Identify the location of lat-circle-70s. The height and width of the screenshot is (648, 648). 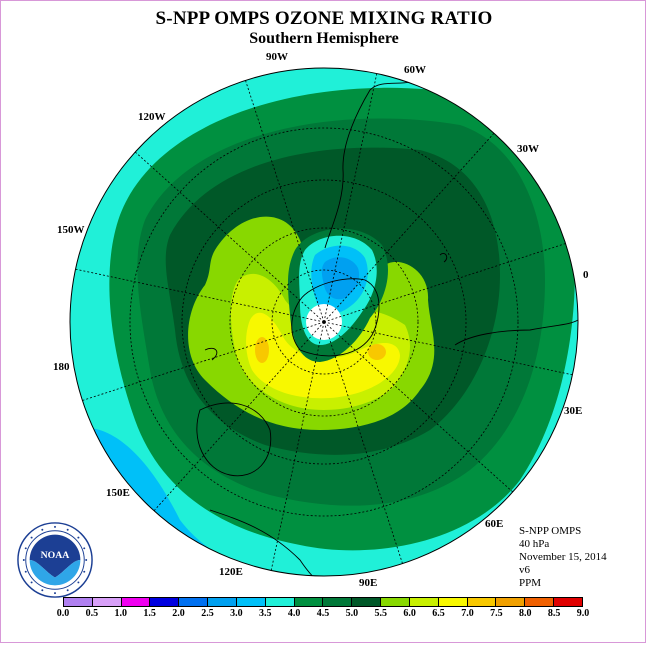
(324, 322).